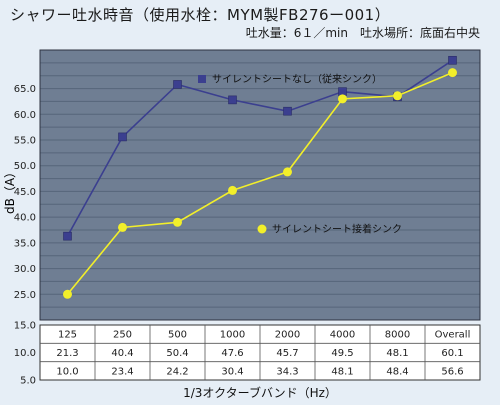 The height and width of the screenshot is (405, 500). Describe the element at coordinates (25, 269) in the screenshot. I see `y-tick-label: 30.0` at that location.